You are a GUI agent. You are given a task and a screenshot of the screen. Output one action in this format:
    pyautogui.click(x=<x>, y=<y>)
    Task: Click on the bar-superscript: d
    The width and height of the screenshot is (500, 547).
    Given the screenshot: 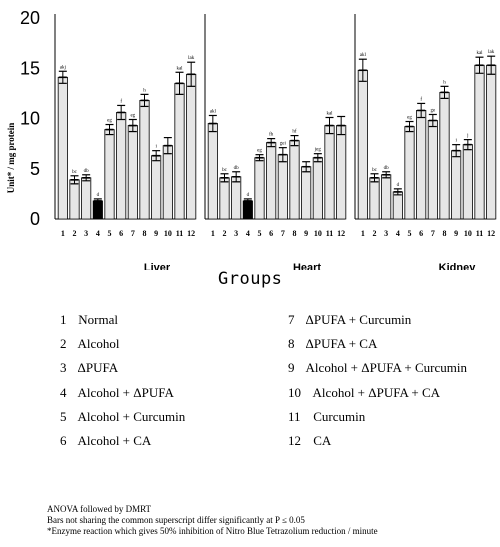 What is the action you would take?
    pyautogui.click(x=248, y=195)
    